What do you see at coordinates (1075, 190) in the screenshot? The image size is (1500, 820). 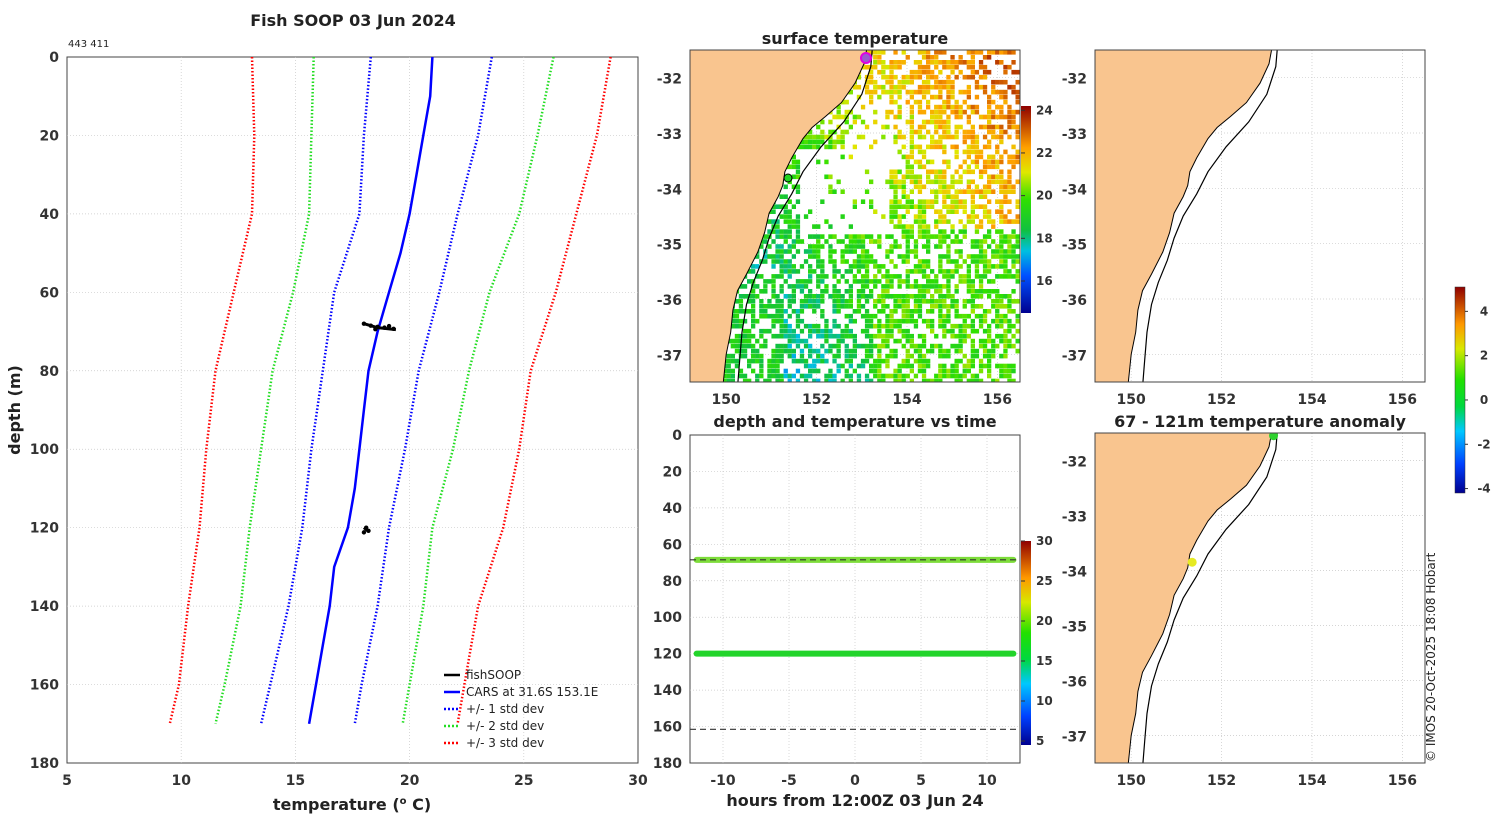 I see `track-ytick: -34` at bounding box center [1075, 190].